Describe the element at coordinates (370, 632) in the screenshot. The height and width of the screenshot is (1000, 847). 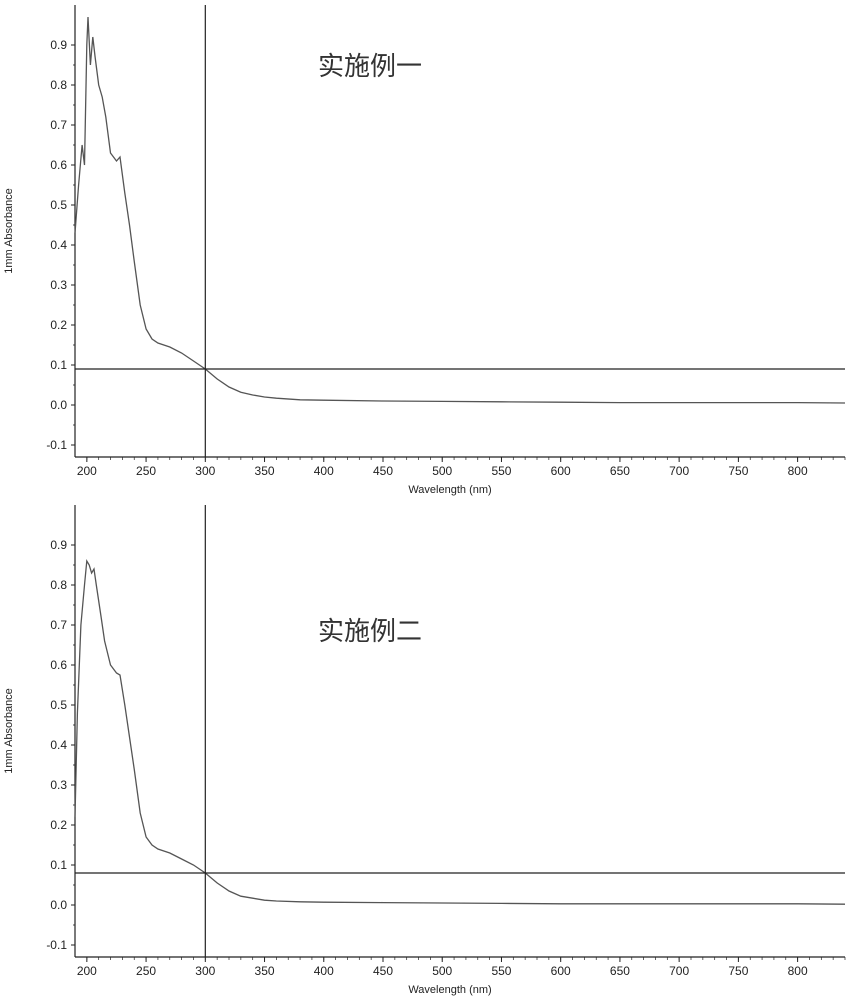
I see `panel-annotation: 实施例二` at that location.